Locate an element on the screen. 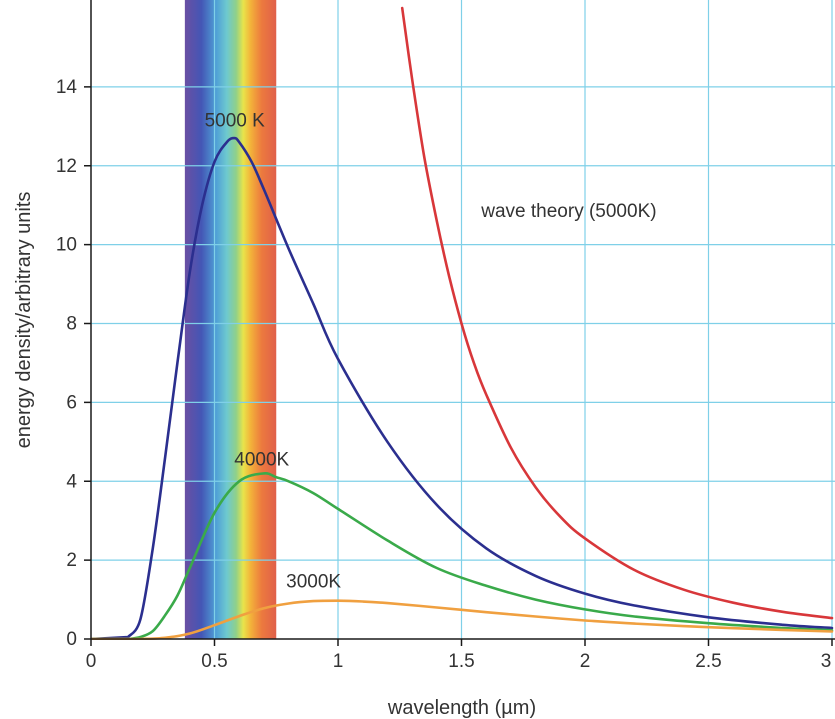 This screenshot has width=835, height=719. curve-annotation: wave theory (5000K) is located at coordinates (568, 211).